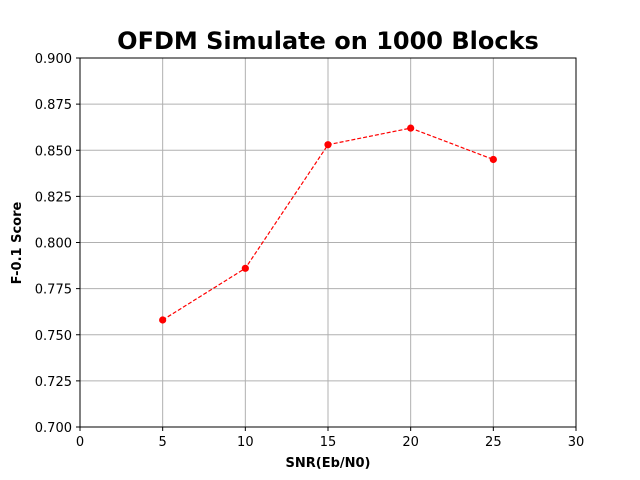 The image size is (640, 480). I want to click on x-tick-label: 30, so click(576, 442).